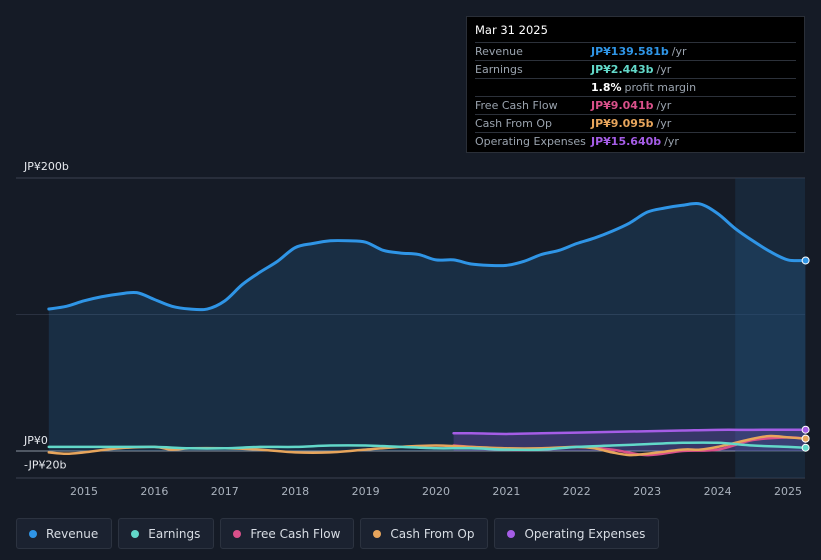 The height and width of the screenshot is (560, 821). Describe the element at coordinates (805, 429) in the screenshot. I see `end-marker-operating-expenses` at that location.